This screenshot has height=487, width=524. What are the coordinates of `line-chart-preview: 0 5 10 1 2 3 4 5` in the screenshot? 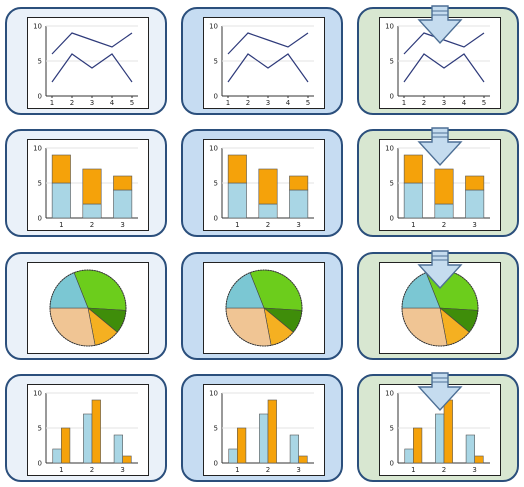 It's located at (261, 65).